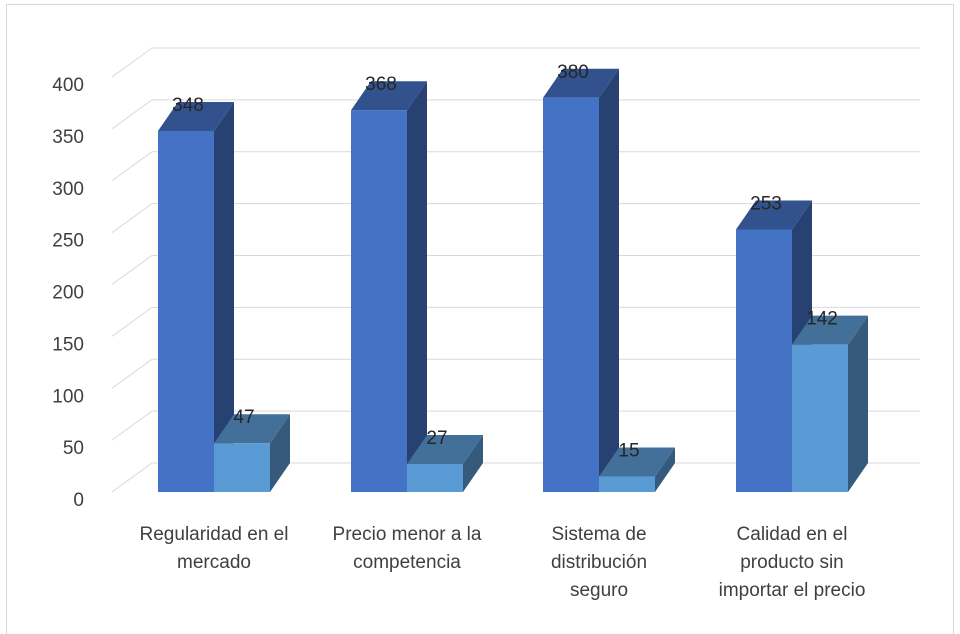 This screenshot has height=634, width=960. I want to click on data-label: 253, so click(766, 204).